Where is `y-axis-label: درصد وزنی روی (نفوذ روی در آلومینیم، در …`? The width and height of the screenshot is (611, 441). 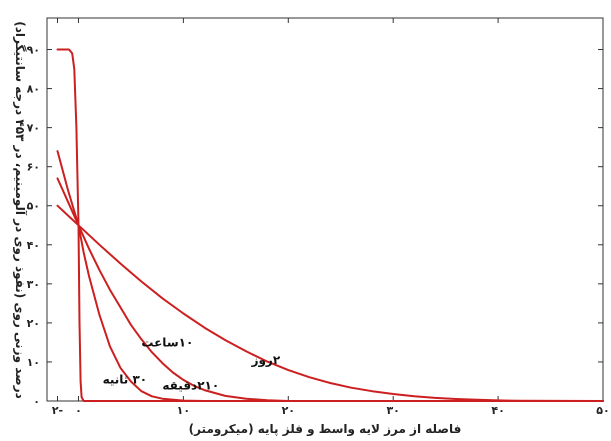
y-axis-label: درصد وزنی روی (نفوذ روی در آلومینیم، در … is located at coordinates (20, 210).